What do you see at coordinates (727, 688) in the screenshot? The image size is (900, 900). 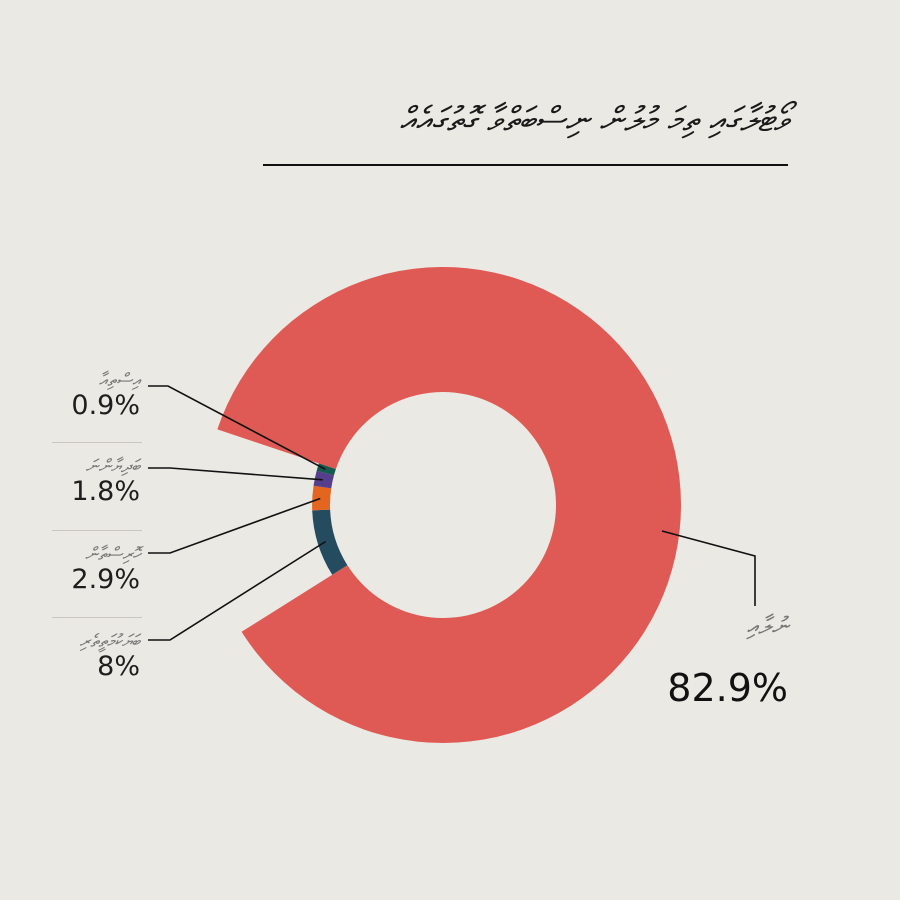 I see `slice-0-value: 82.9%` at bounding box center [727, 688].